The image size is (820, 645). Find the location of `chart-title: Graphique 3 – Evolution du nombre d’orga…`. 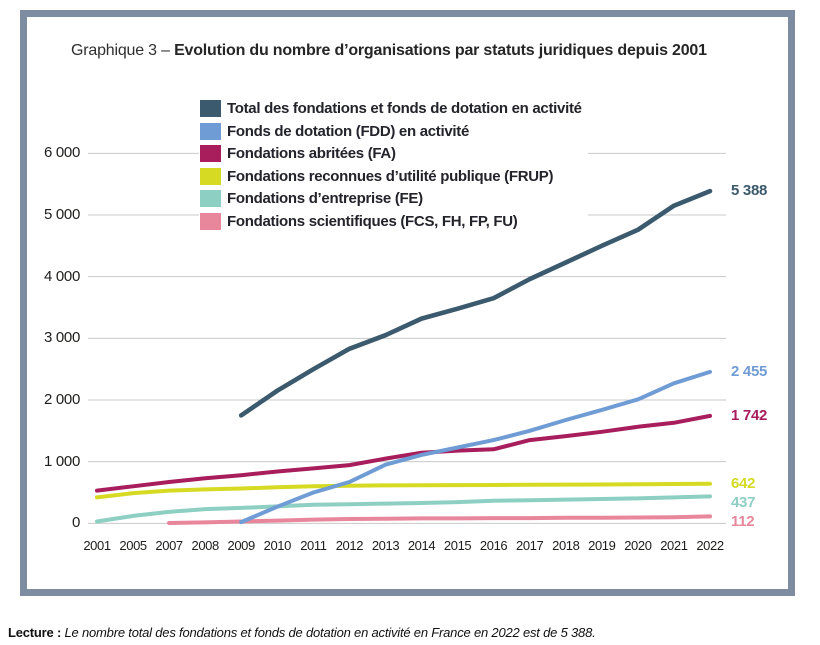

chart-title: Graphique 3 – Evolution du nombre d’orga… is located at coordinates (401, 51).